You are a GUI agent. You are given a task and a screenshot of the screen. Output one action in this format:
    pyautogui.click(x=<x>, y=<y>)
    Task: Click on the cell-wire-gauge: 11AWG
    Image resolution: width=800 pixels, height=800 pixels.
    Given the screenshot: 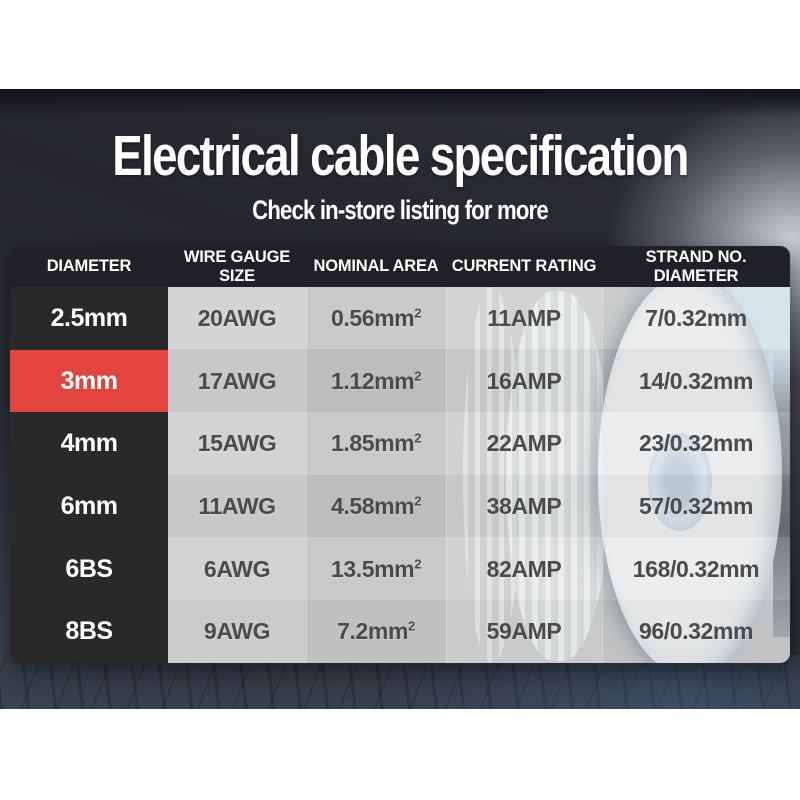 What is the action you would take?
    pyautogui.click(x=237, y=505)
    